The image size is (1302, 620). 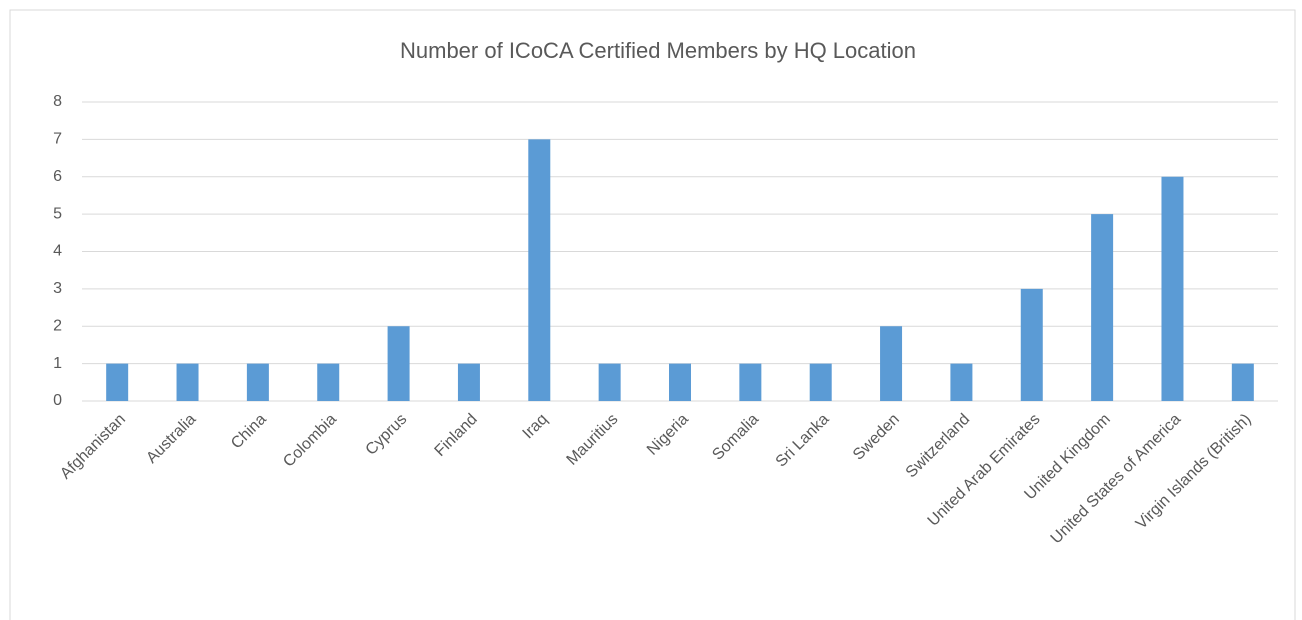 I want to click on y-tick-label: 4, so click(x=57, y=251).